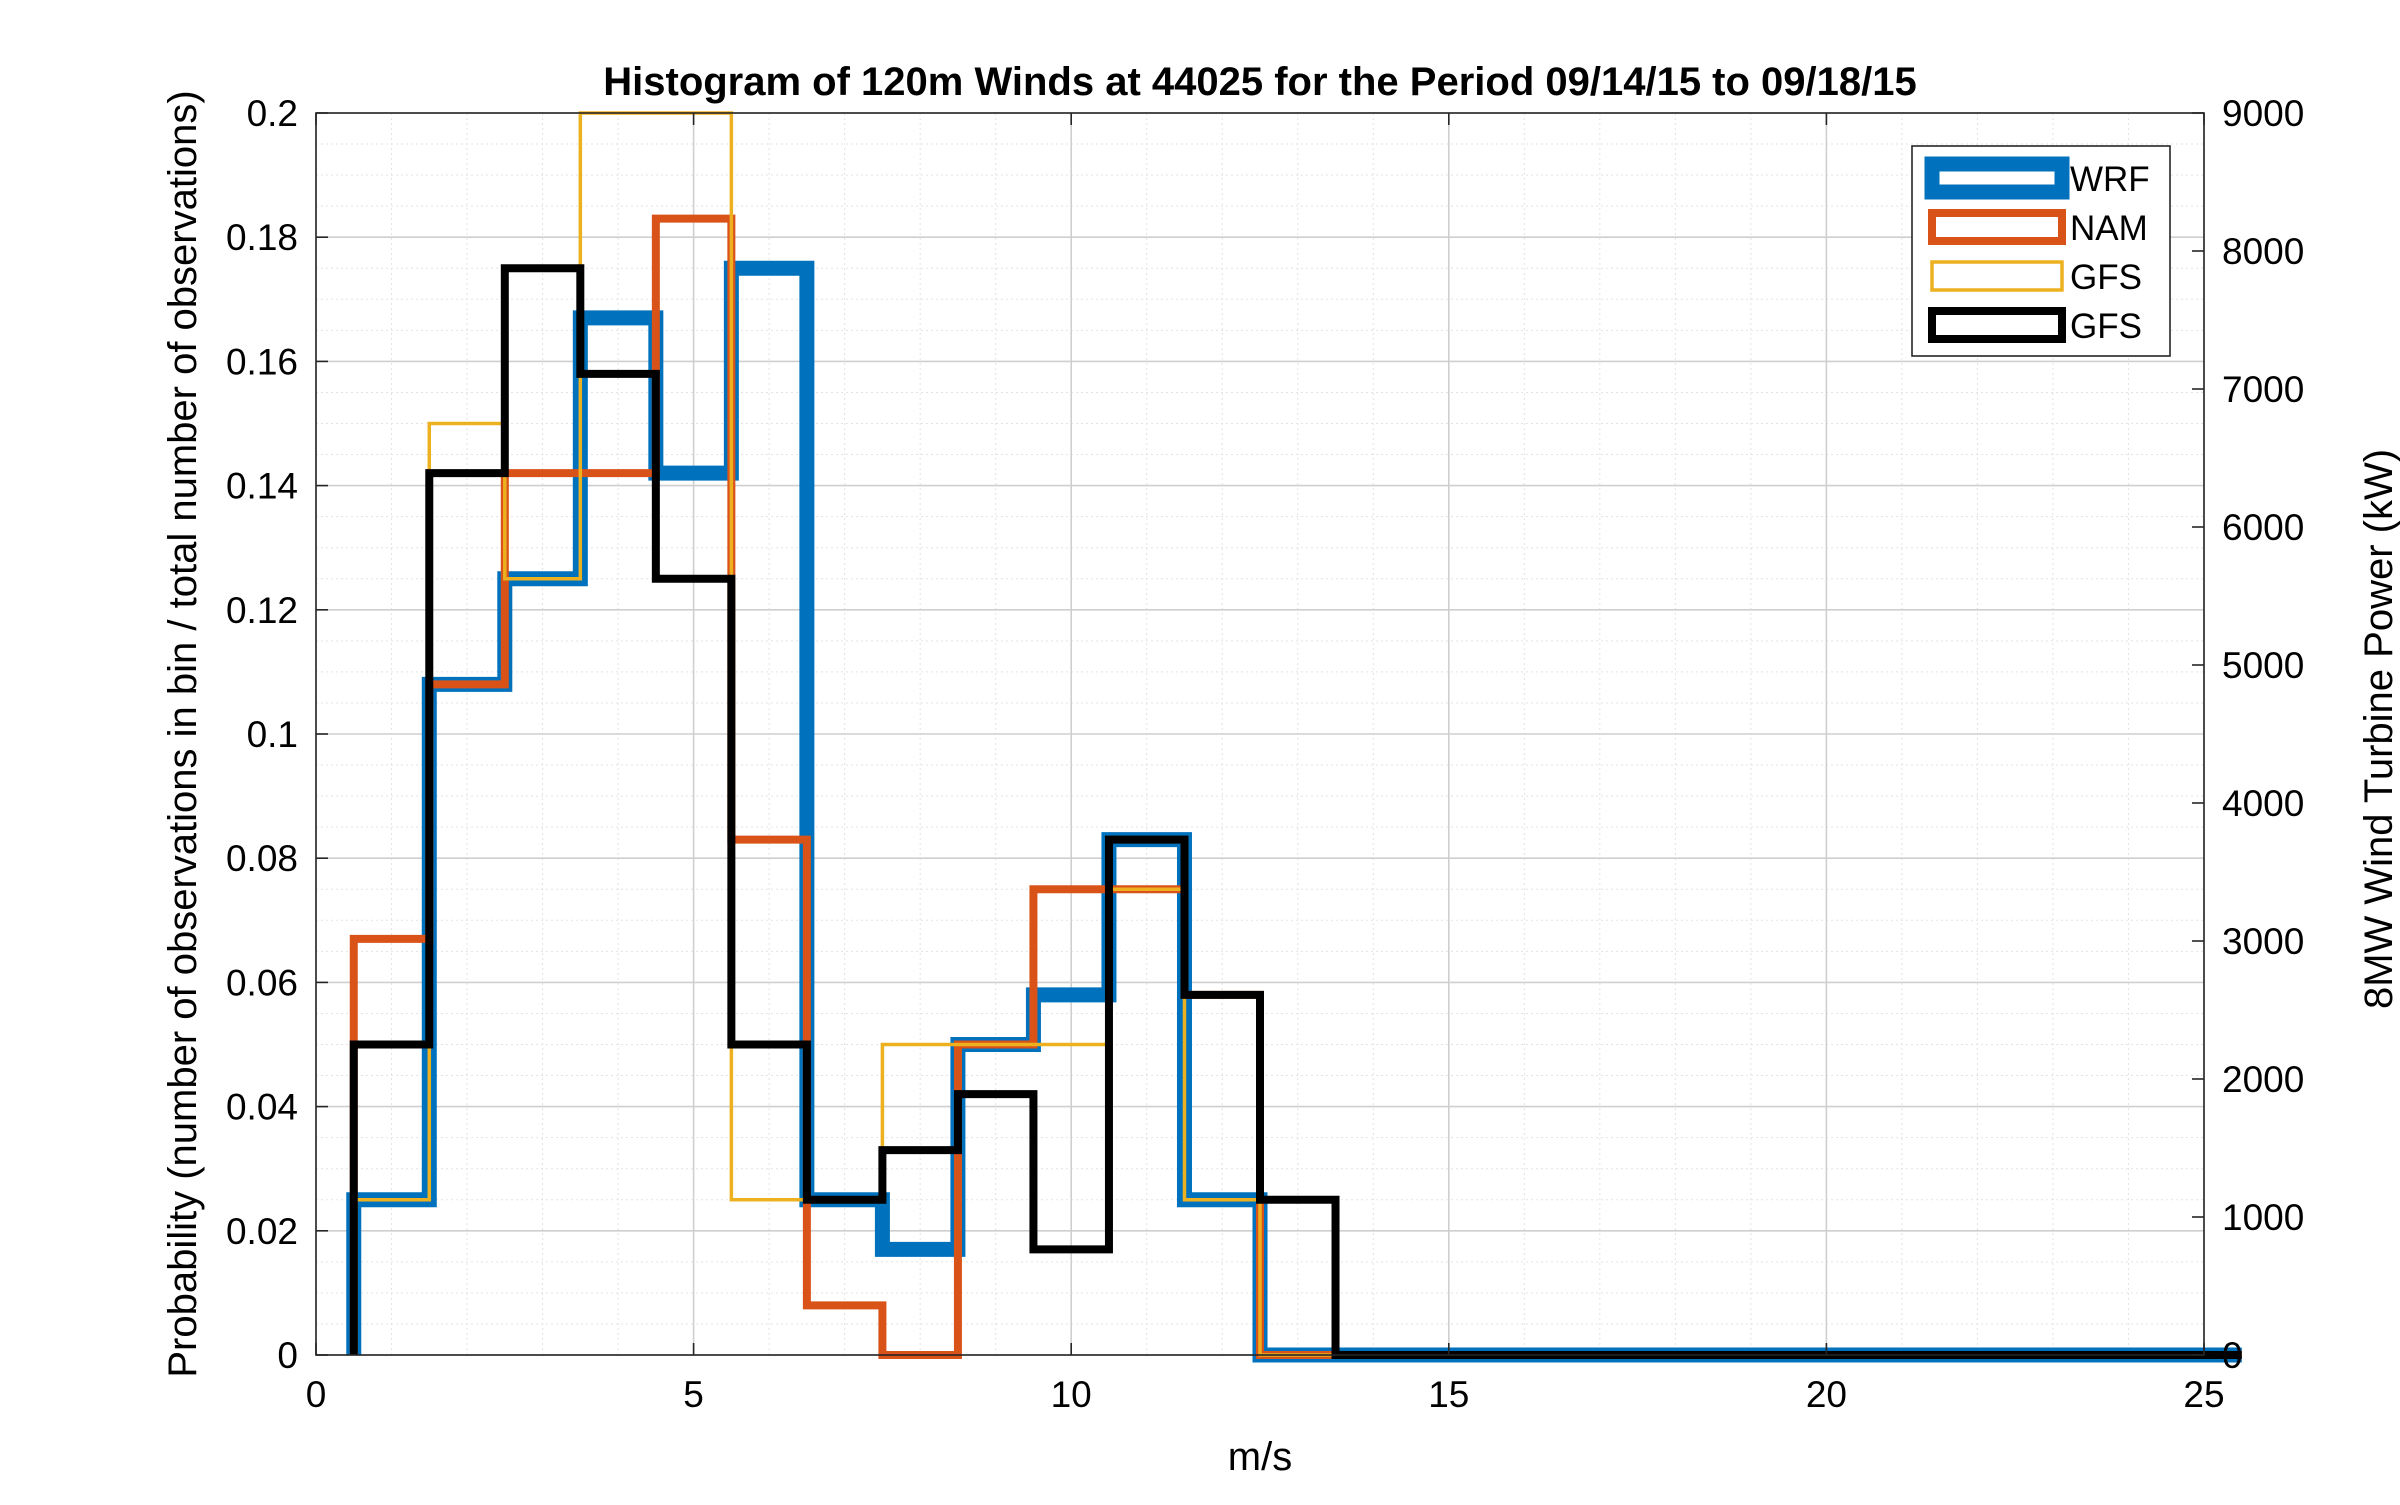 The width and height of the screenshot is (2400, 1505). Describe the element at coordinates (1071, 1394) in the screenshot. I see `x-tick-label: 10` at that location.